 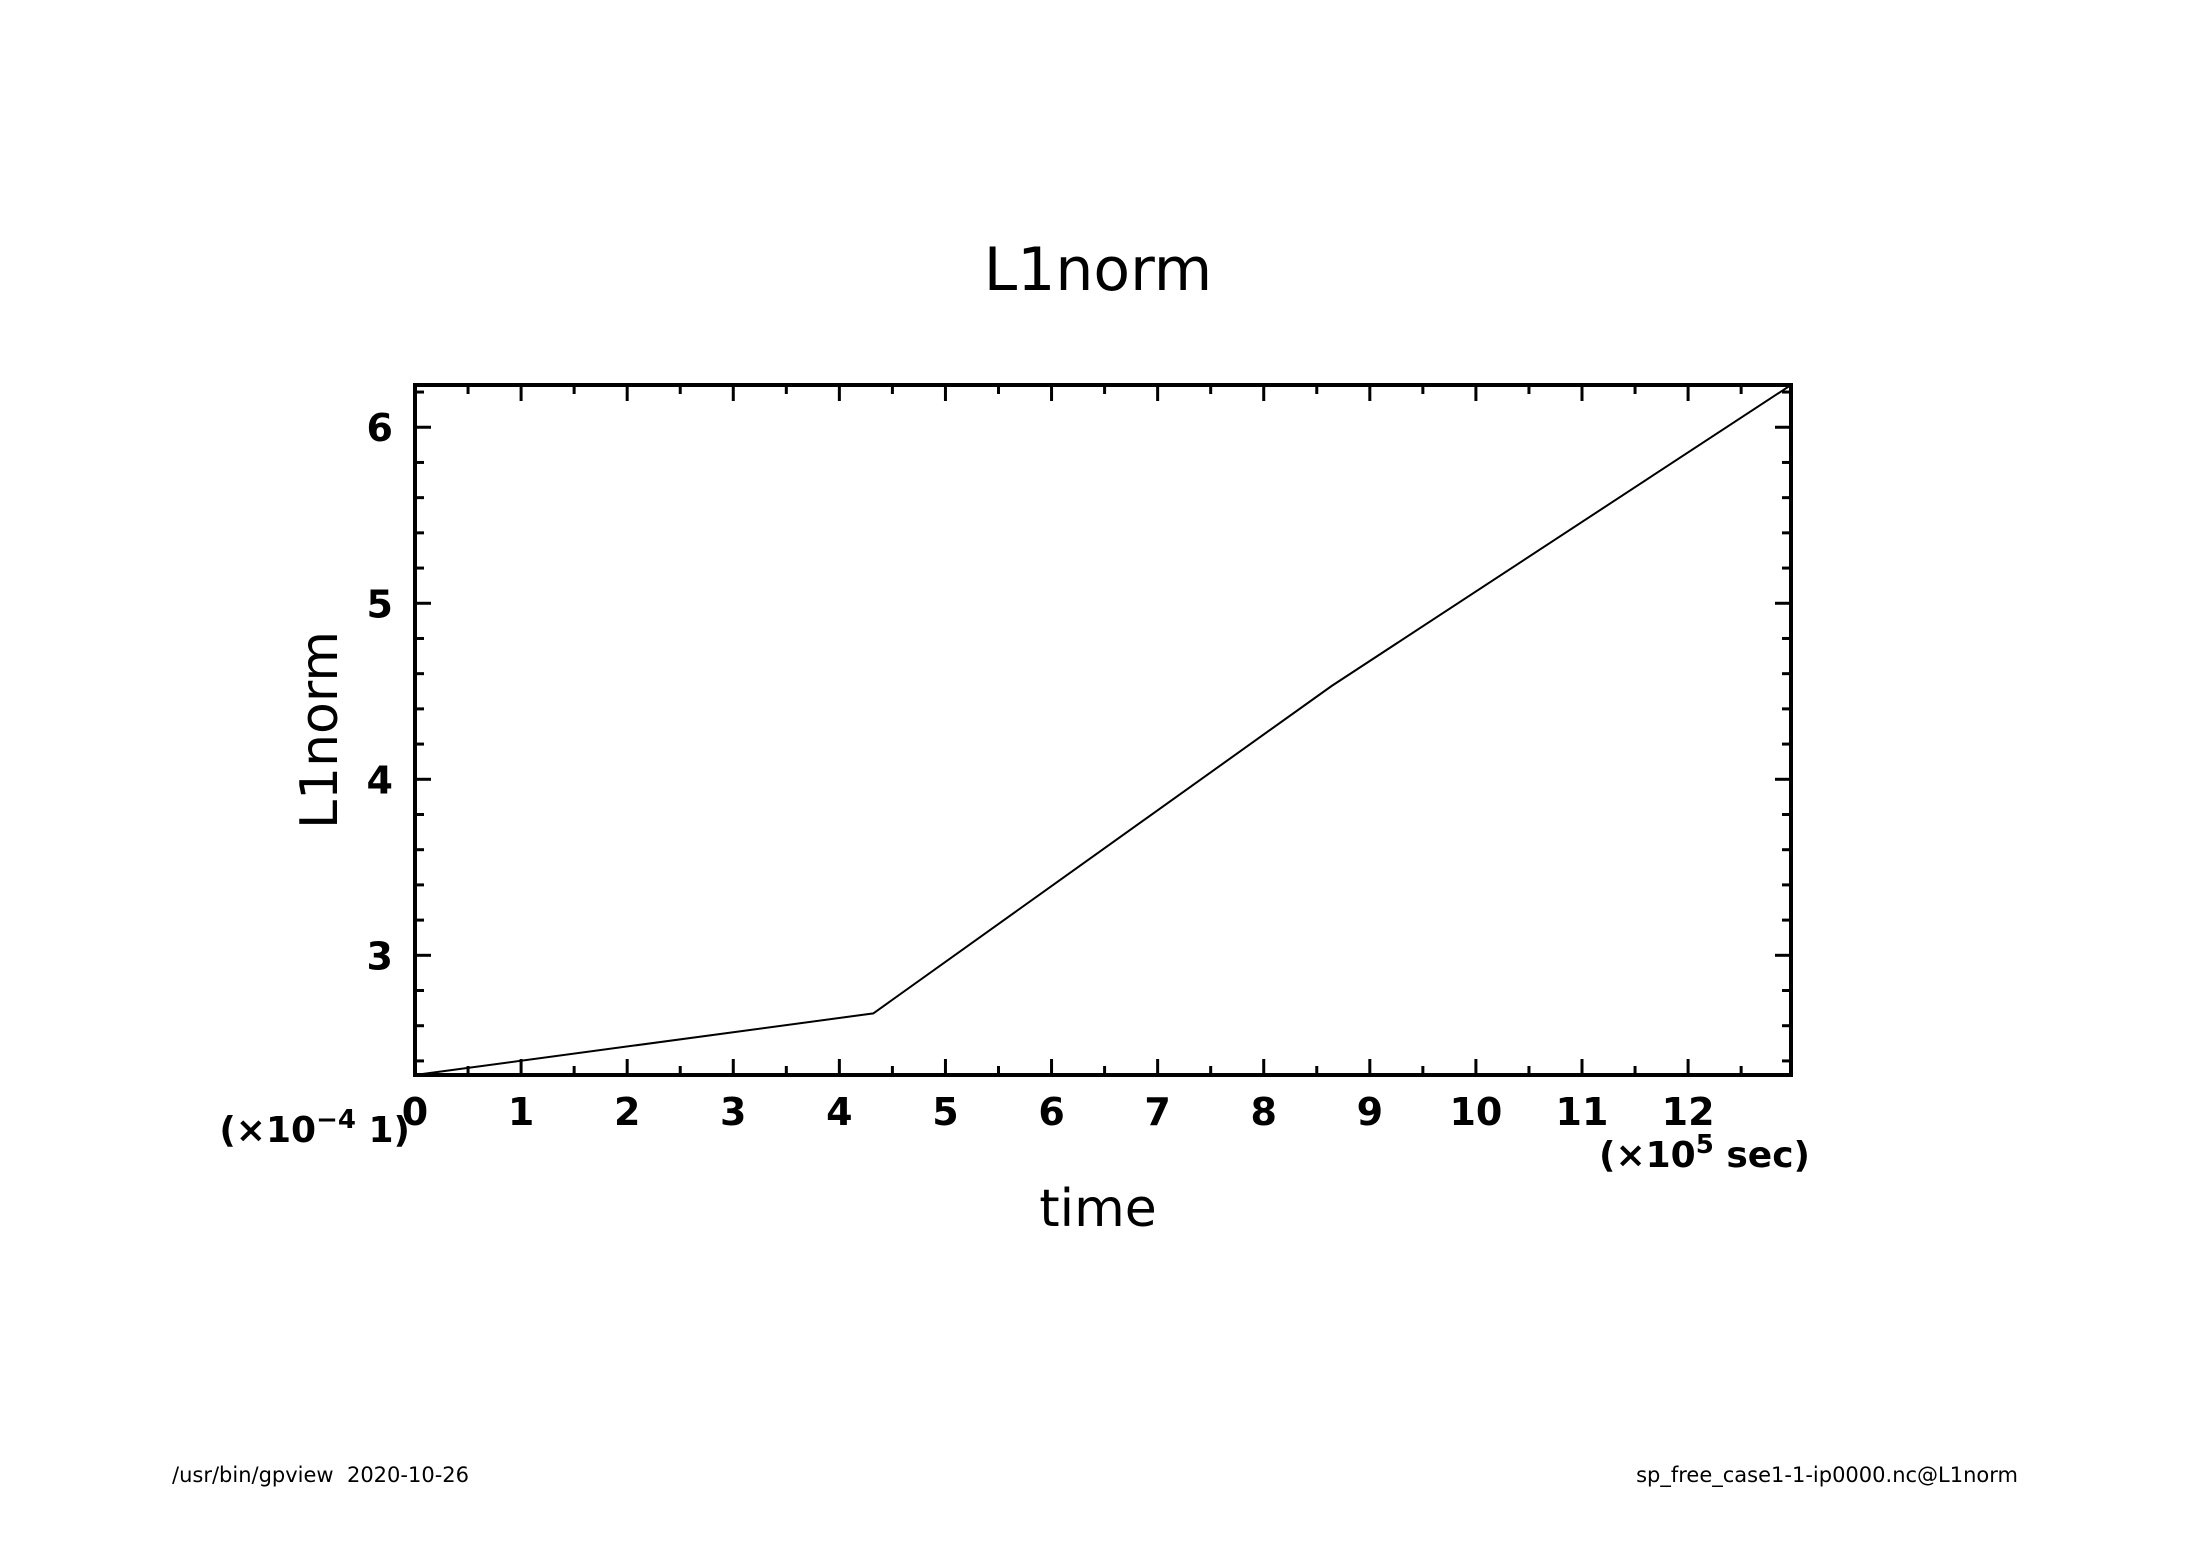 What do you see at coordinates (1475, 1112) in the screenshot?
I see `x-tick-label: 10` at bounding box center [1475, 1112].